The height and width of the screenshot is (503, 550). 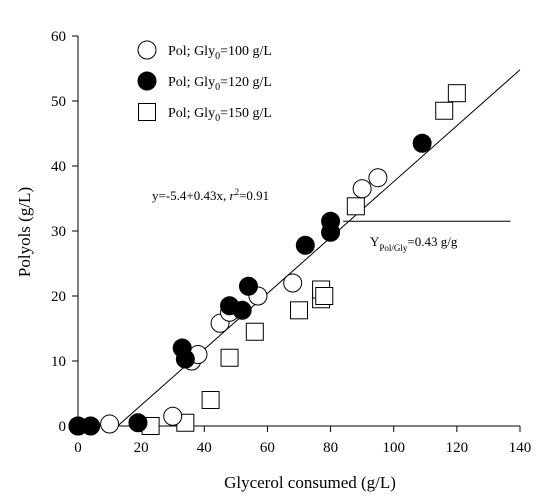 What do you see at coordinates (78, 448) in the screenshot?
I see `x-tick-label: 0` at bounding box center [78, 448].